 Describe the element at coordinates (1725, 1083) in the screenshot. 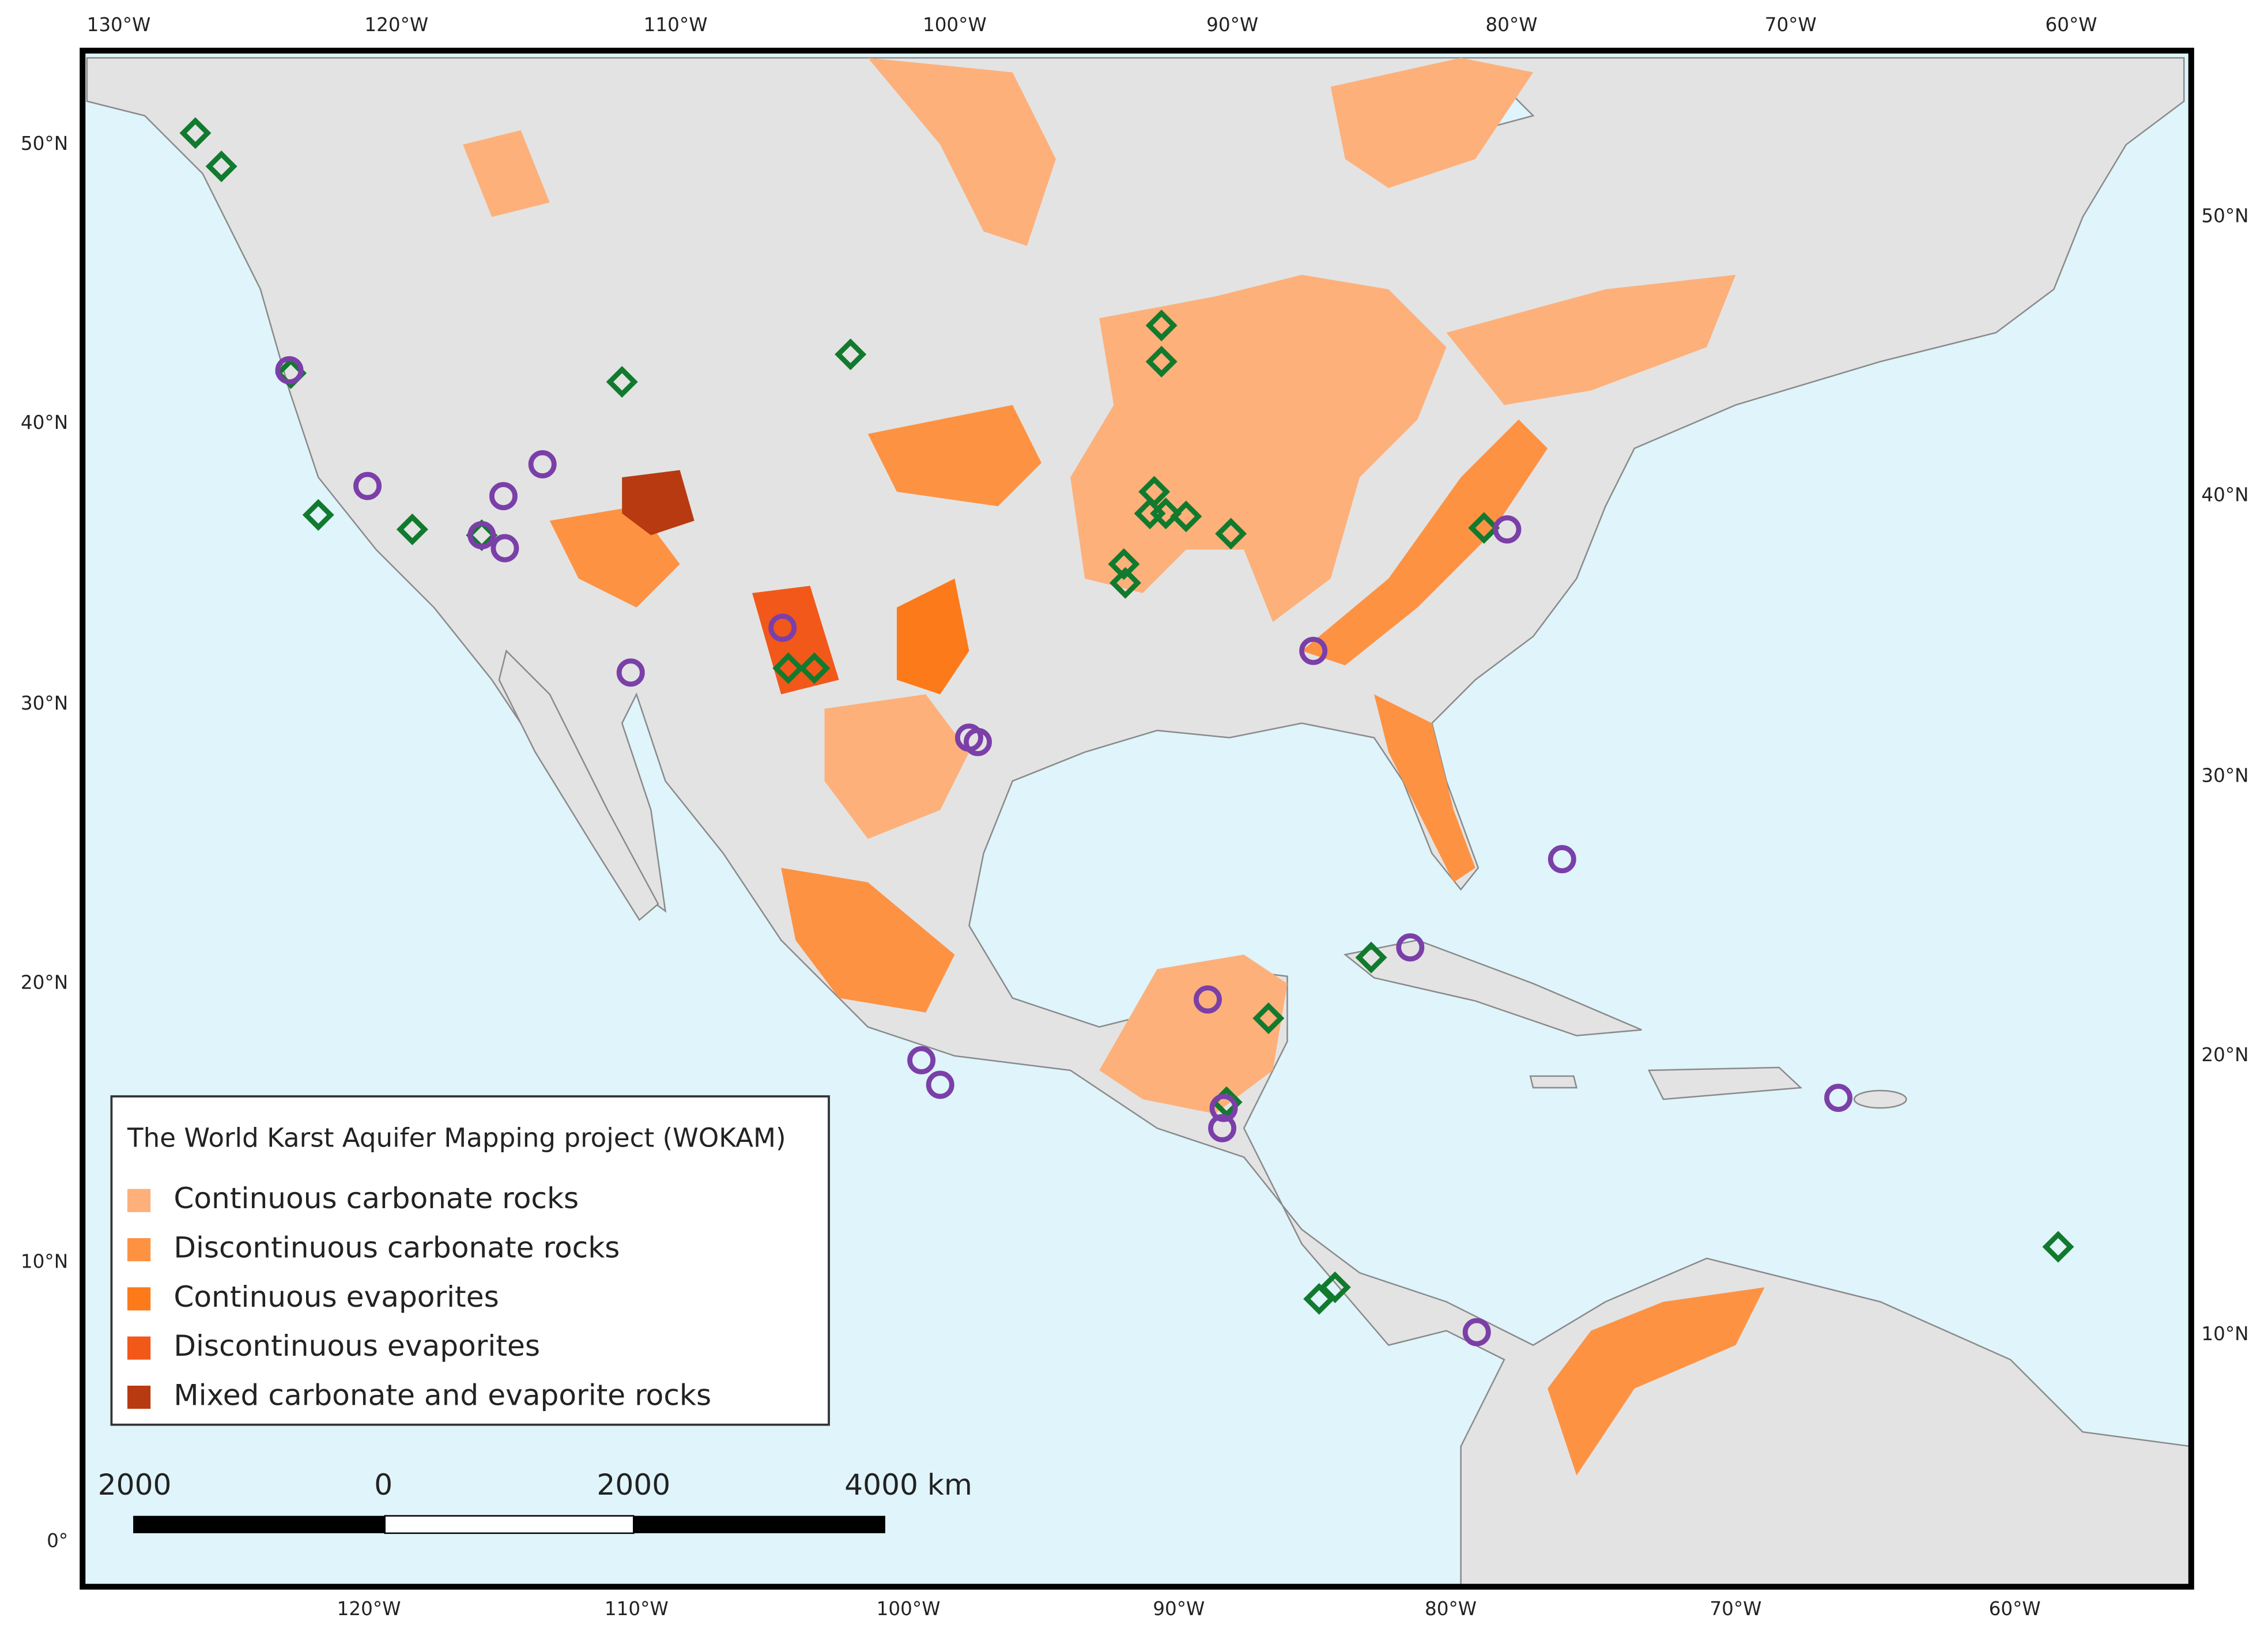

I see `hispaniola` at that location.